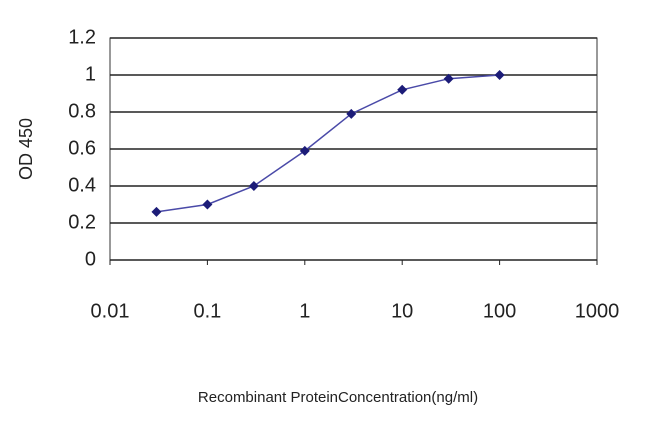 Image resolution: width=650 pixels, height=439 pixels. What do you see at coordinates (402, 311) in the screenshot?
I see `x-tick-label: 10` at bounding box center [402, 311].